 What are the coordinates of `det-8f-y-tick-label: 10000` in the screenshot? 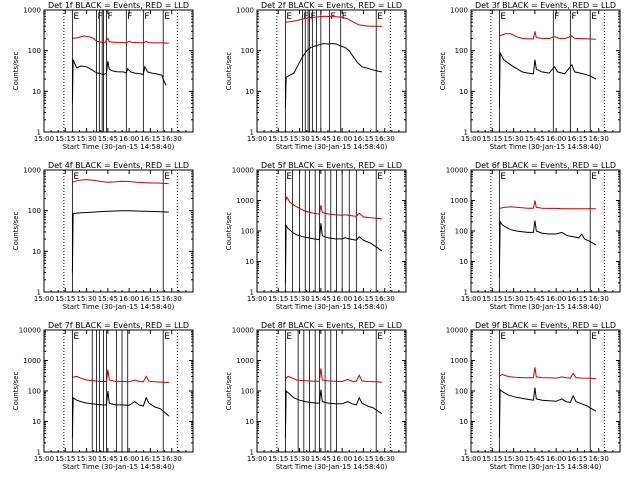 It's located at (243, 331).